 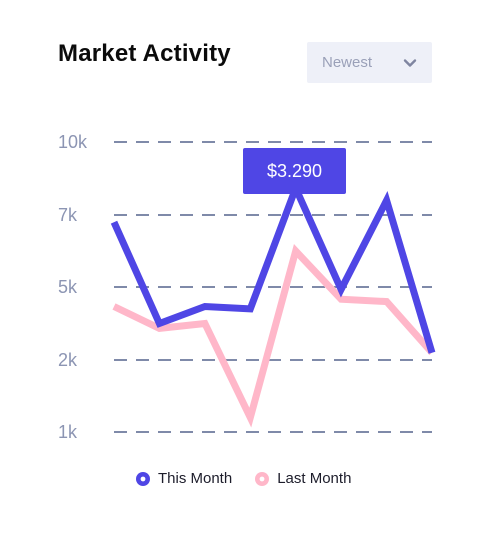 What do you see at coordinates (410, 63) in the screenshot?
I see `chevron-down-icon` at bounding box center [410, 63].